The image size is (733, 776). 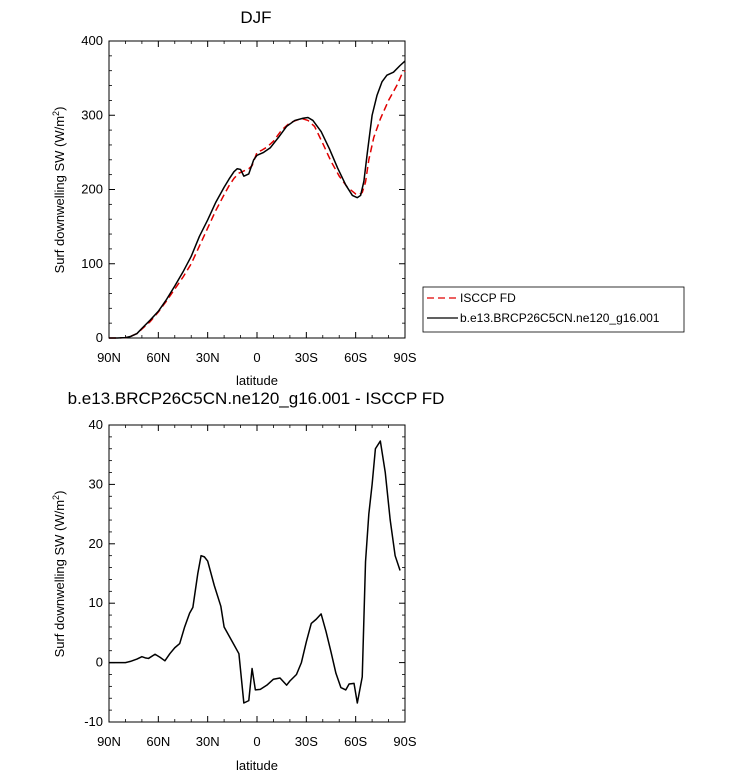 What do you see at coordinates (56, 113) in the screenshot?
I see `top-y-axis-label-sup: 2` at bounding box center [56, 113].